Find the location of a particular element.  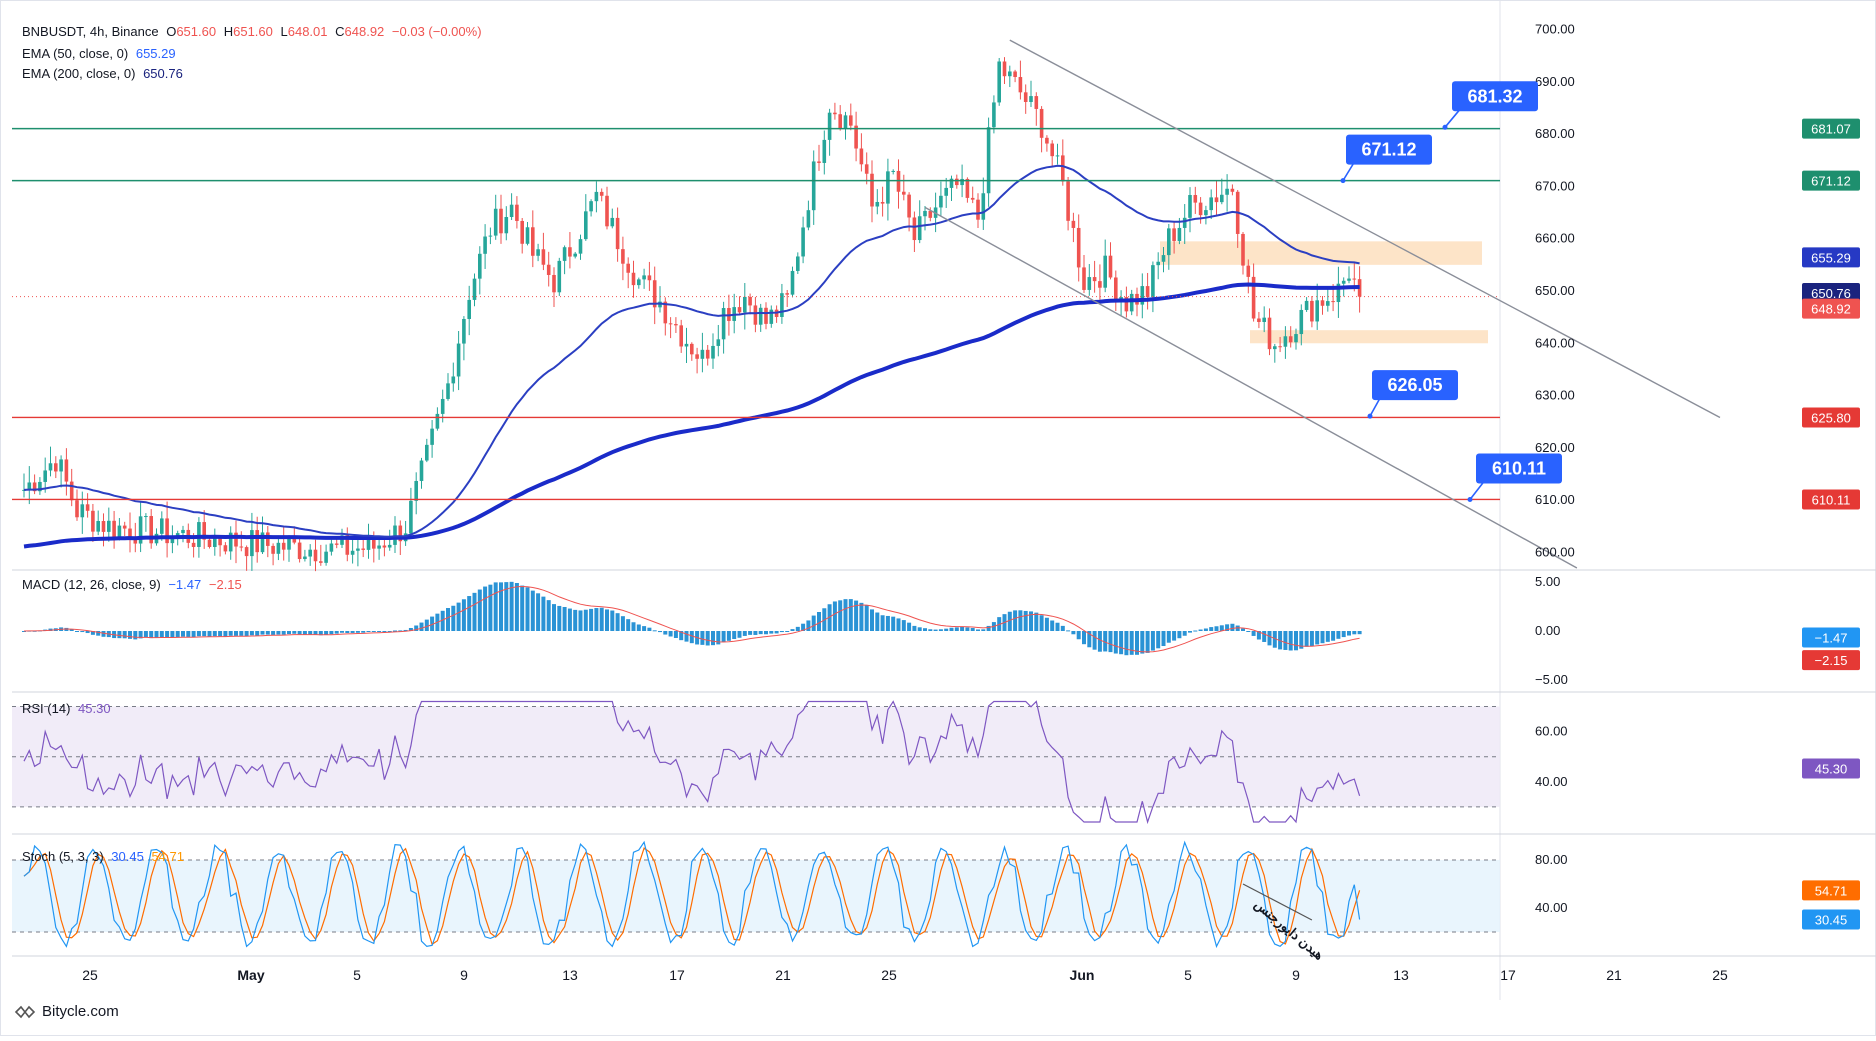

rsi-label: RSI (14) is located at coordinates (46, 708).